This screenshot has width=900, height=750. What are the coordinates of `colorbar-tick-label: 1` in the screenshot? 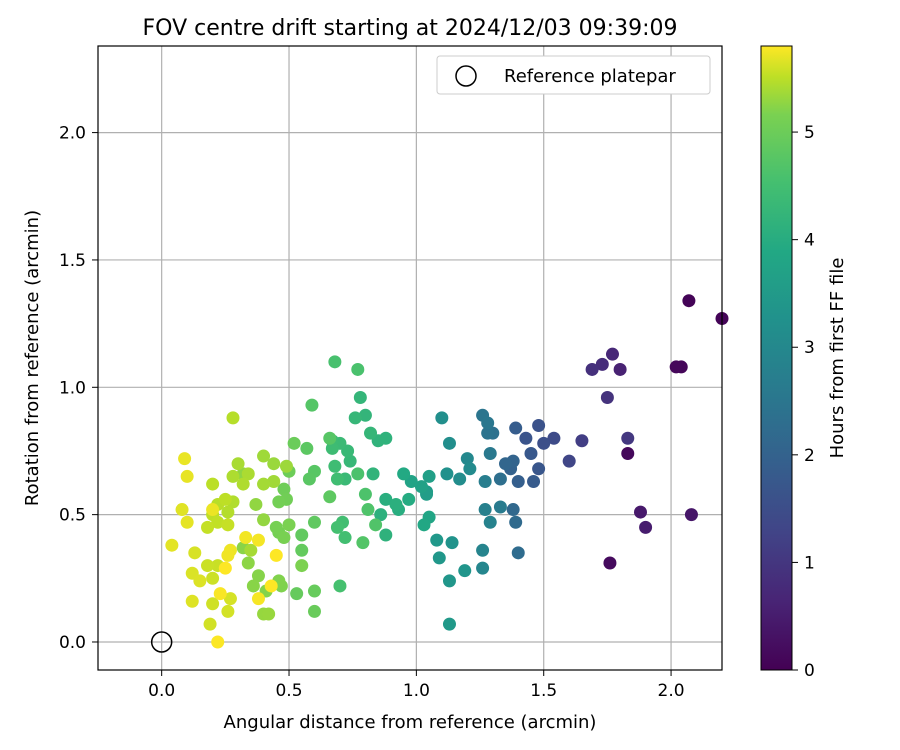 It's located at (809, 563).